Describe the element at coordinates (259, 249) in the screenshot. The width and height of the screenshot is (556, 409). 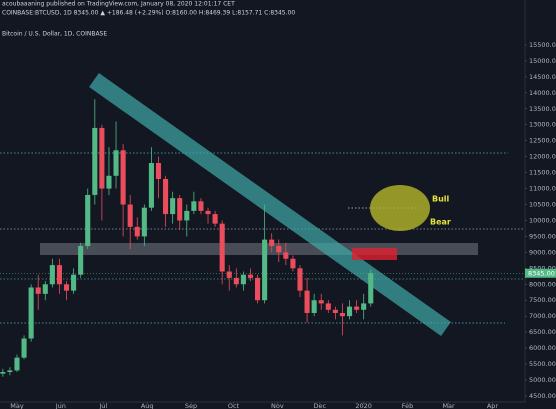
I see `zone-band` at that location.